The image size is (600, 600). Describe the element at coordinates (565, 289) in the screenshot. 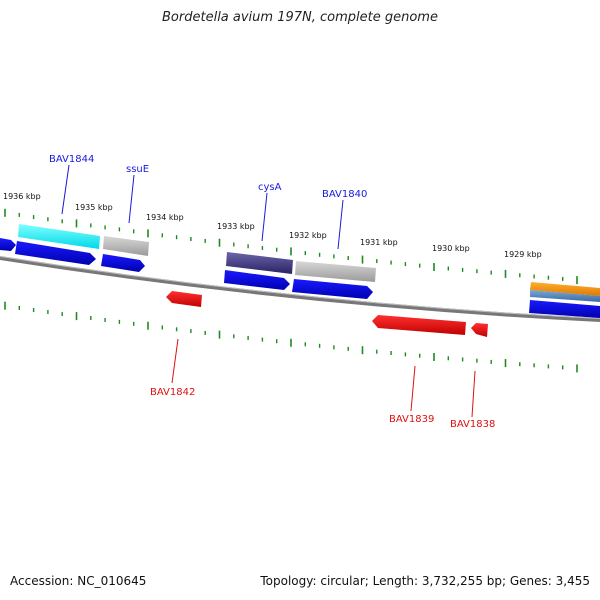

I see `orange-feature-bar` at that location.